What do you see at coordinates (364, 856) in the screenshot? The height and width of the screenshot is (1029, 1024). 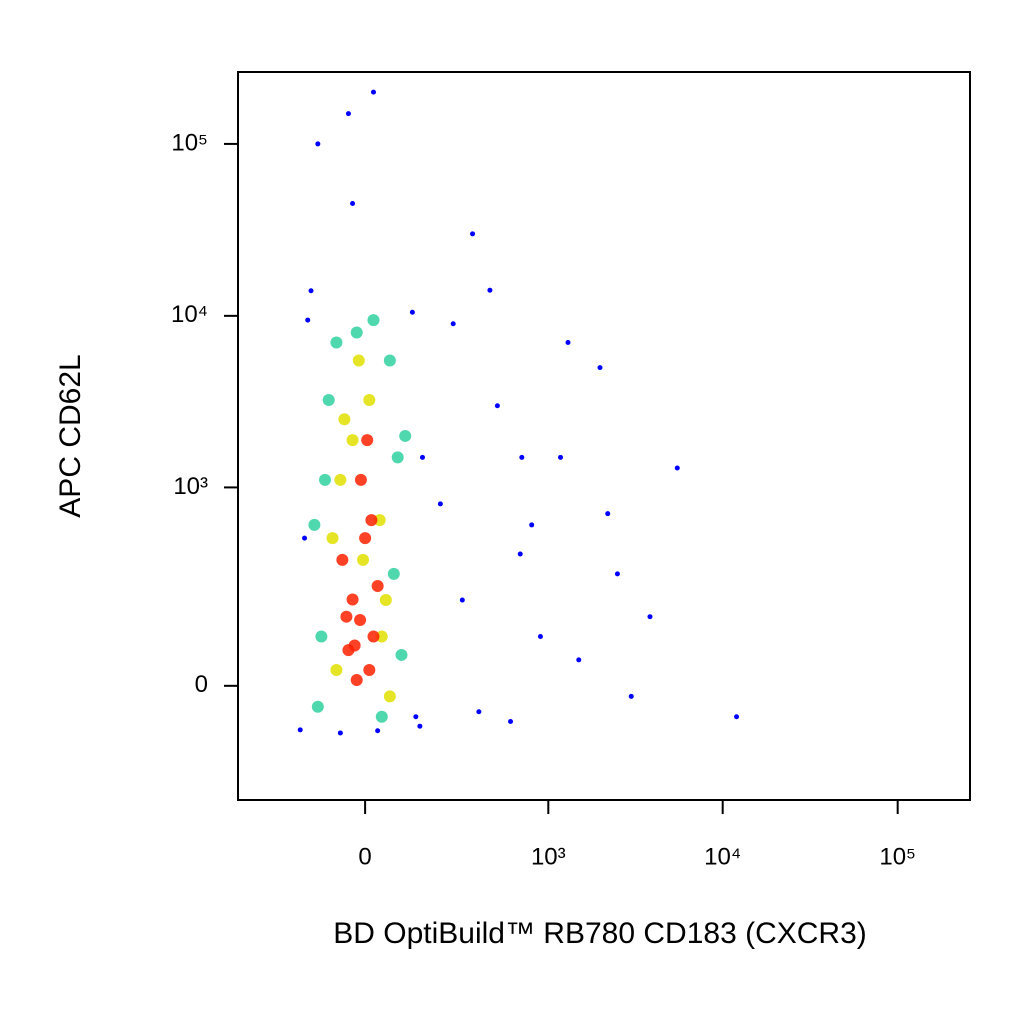 I see `x-tick-label: 0` at bounding box center [364, 856].